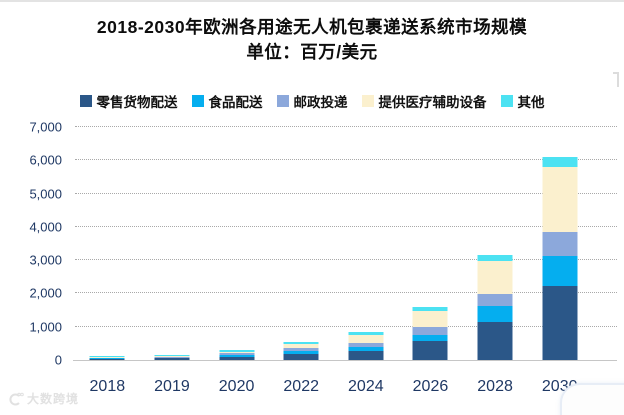 This screenshot has height=415, width=624. Describe the element at coordinates (320, 102) in the screenshot. I see `legend-label: 邮政投递` at that location.